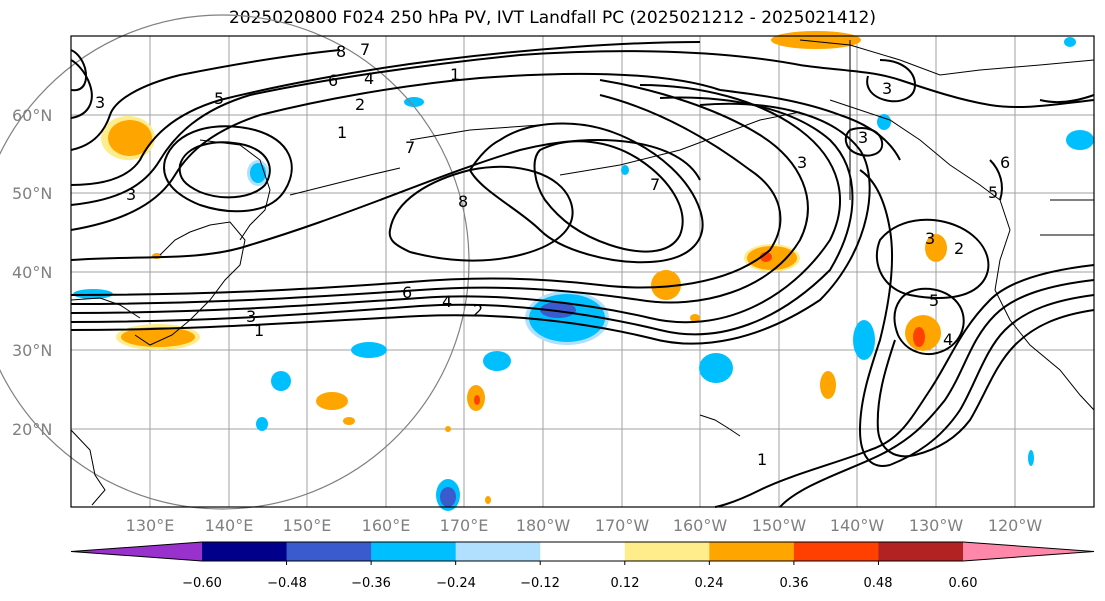  I want to click on lat-label: 40°N, so click(32, 272).